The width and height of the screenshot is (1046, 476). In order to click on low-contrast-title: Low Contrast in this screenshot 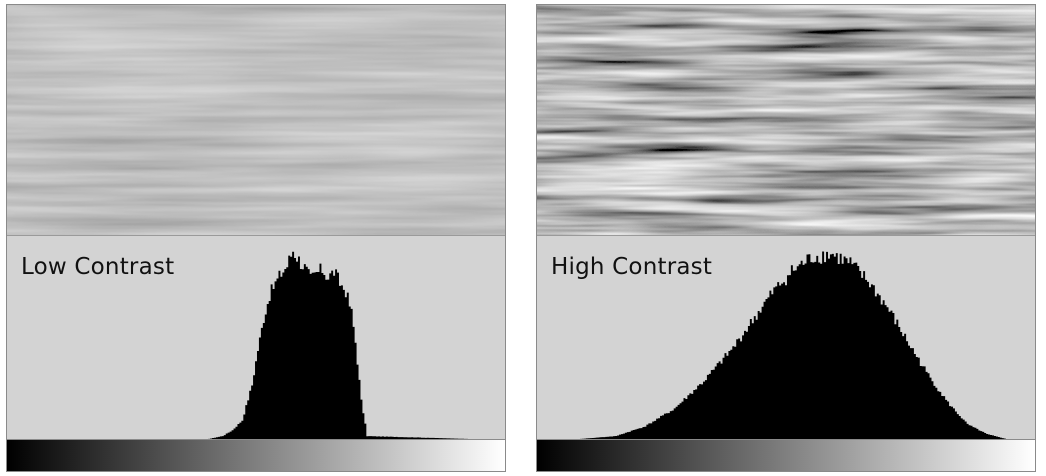, I will do `click(98, 267)`.